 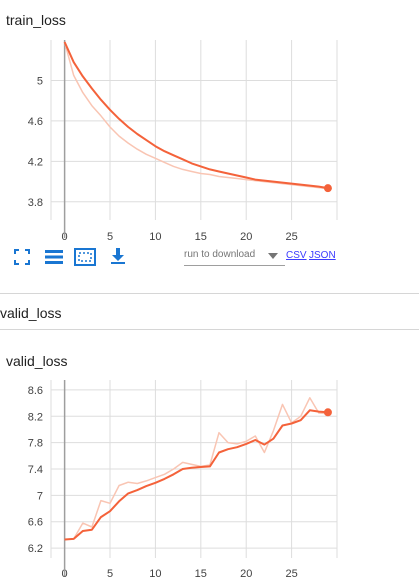 I want to click on section-bottom-divider, so click(x=209, y=329).